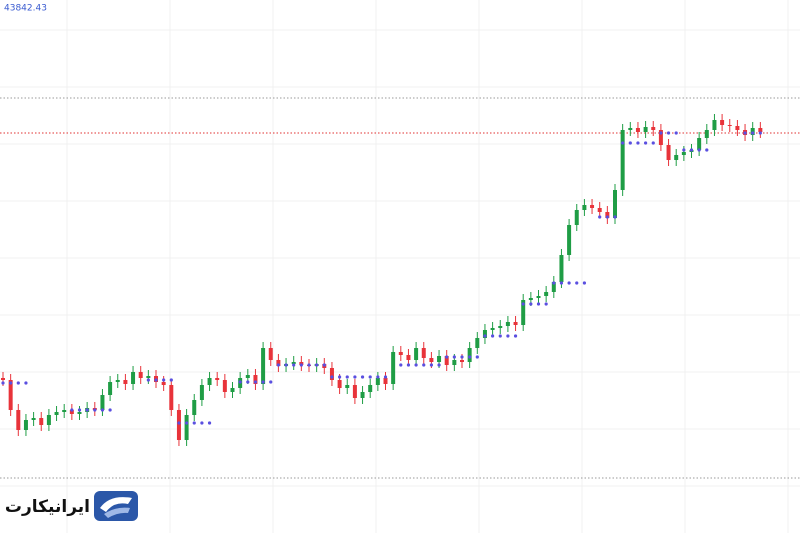 Image resolution: width=800 pixels, height=533 pixels. What do you see at coordinates (116, 506) in the screenshot?
I see `logo-icon` at bounding box center [116, 506].